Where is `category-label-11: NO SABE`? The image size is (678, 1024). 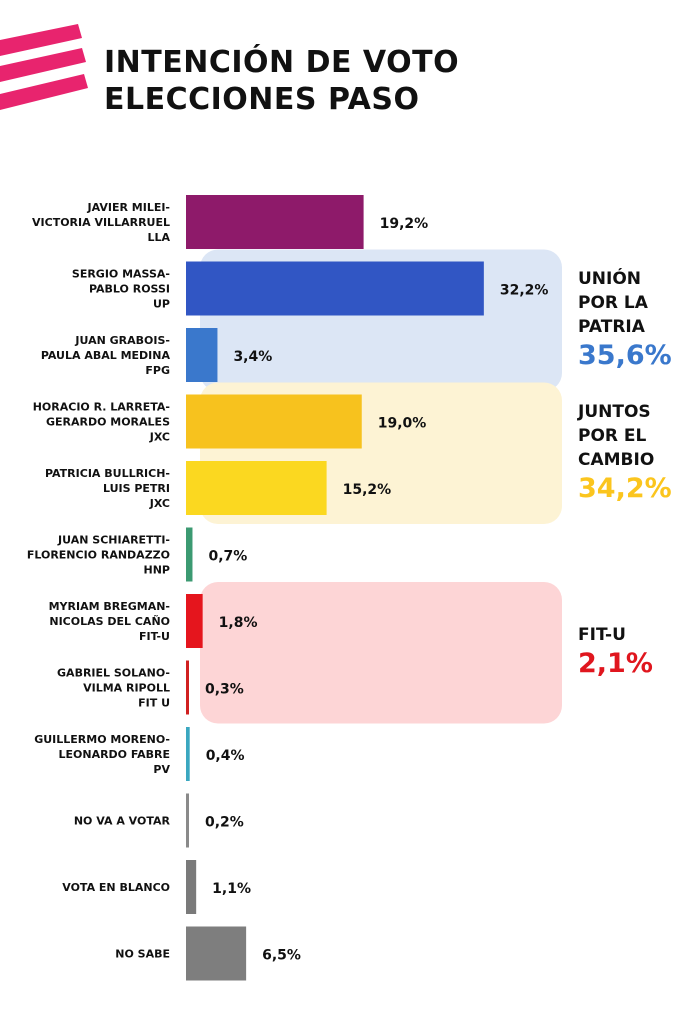 category-label-11: NO SABE is located at coordinates (142, 954).